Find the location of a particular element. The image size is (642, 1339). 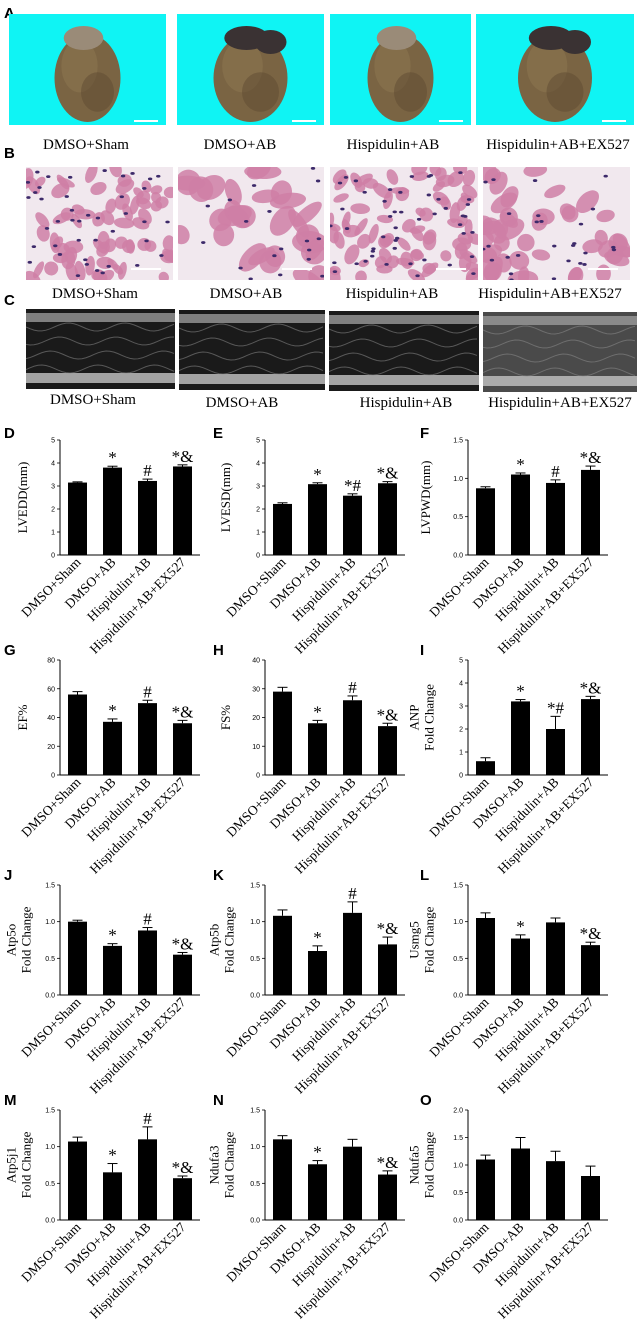

y-tick-label: 10 is located at coordinates (256, 747).